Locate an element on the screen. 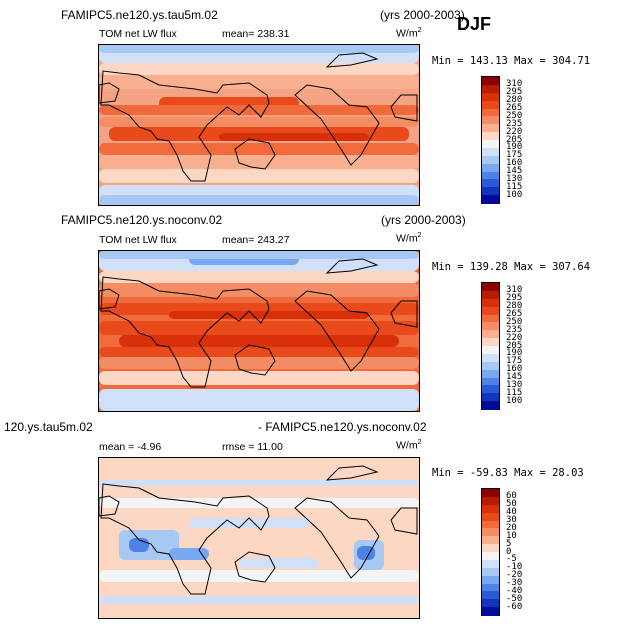 This screenshot has height=628, width=628. colorbar-level-label: -40 is located at coordinates (514, 590).